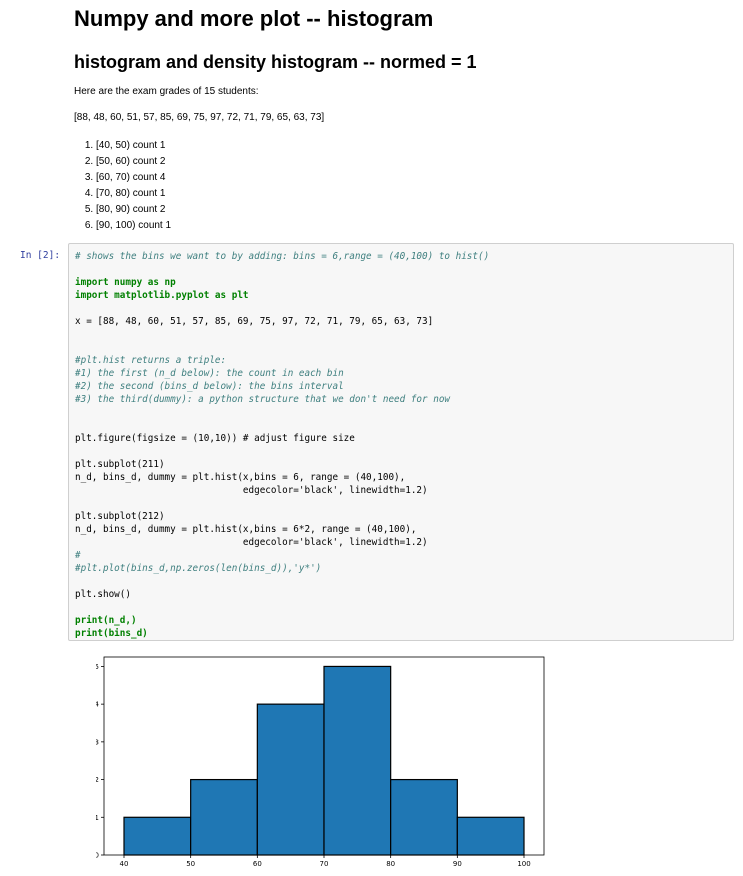 The width and height of the screenshot is (743, 876). Describe the element at coordinates (133, 210) in the screenshot. I see `list-item: [80, 90) count 2` at that location.